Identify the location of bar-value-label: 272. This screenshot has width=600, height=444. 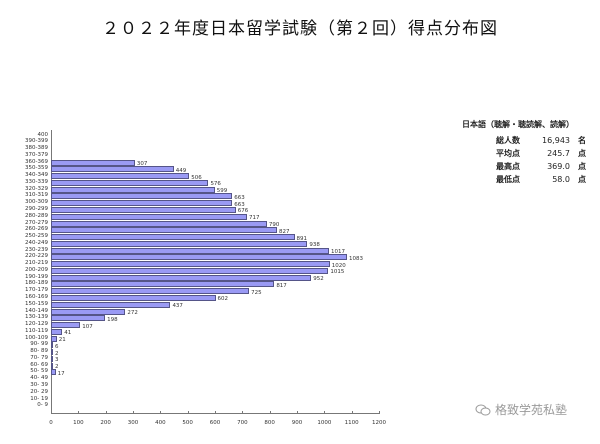
(132, 313).